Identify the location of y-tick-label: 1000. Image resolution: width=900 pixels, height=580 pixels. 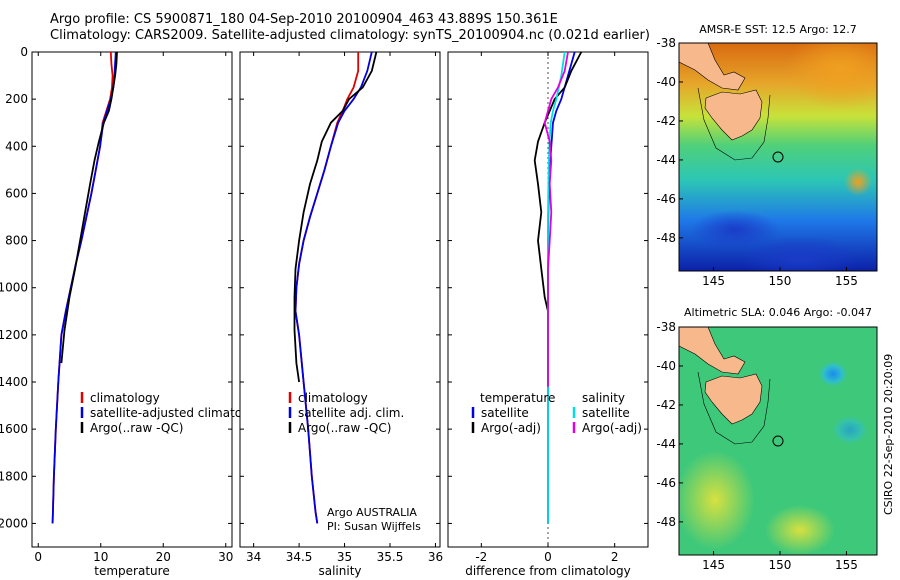
(14, 288).